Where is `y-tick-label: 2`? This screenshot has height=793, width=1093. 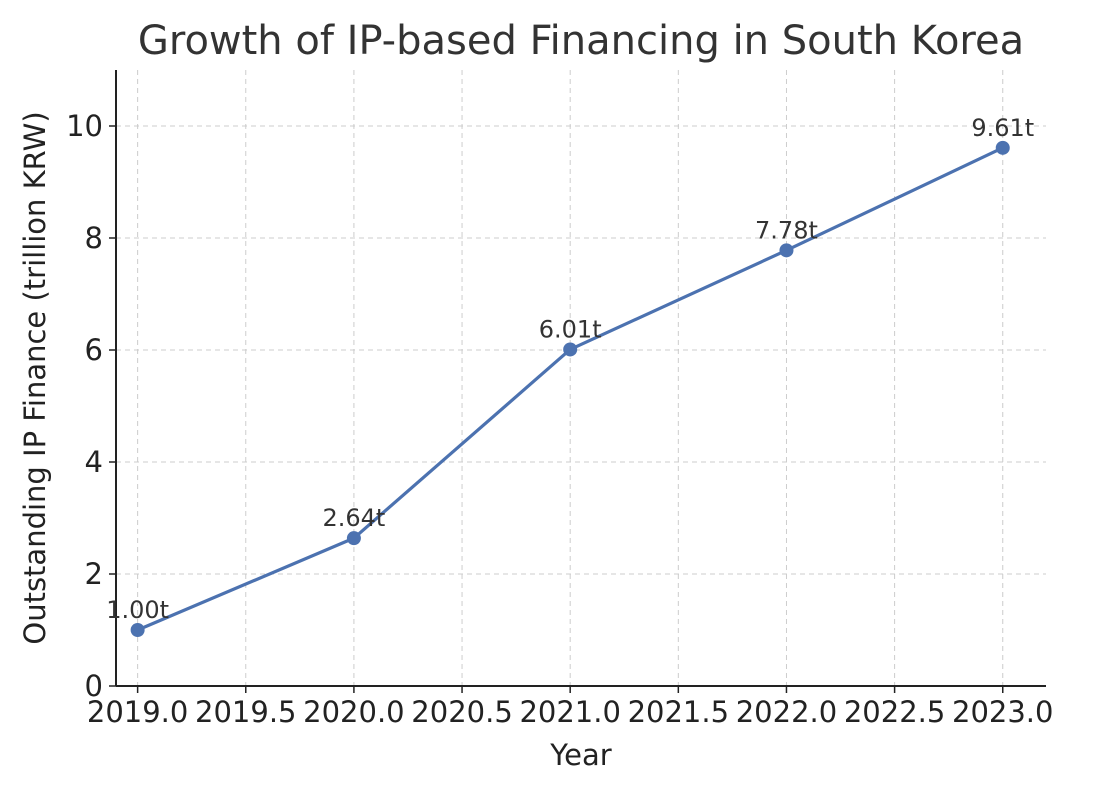 y-tick-label: 2 is located at coordinates (94, 574).